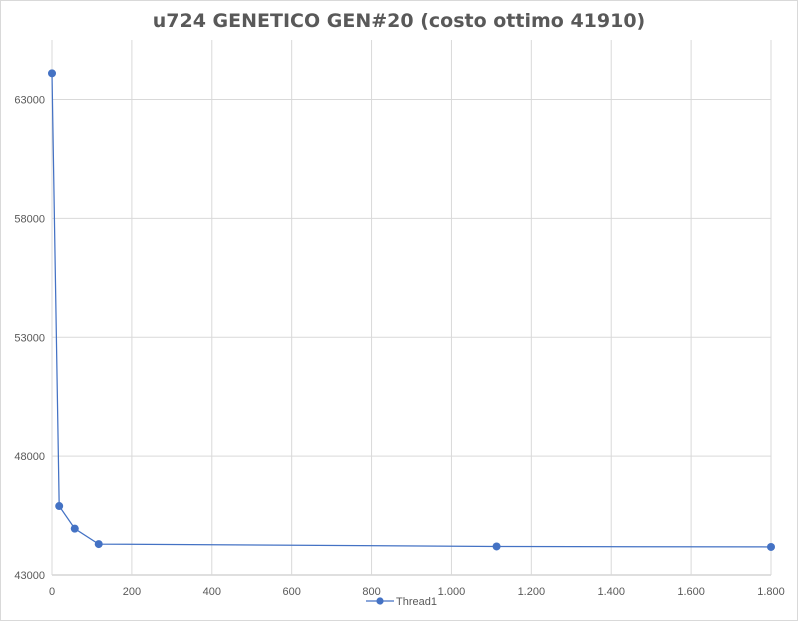 The width and height of the screenshot is (798, 621). I want to click on y-tick-label: 58000, so click(29, 219).